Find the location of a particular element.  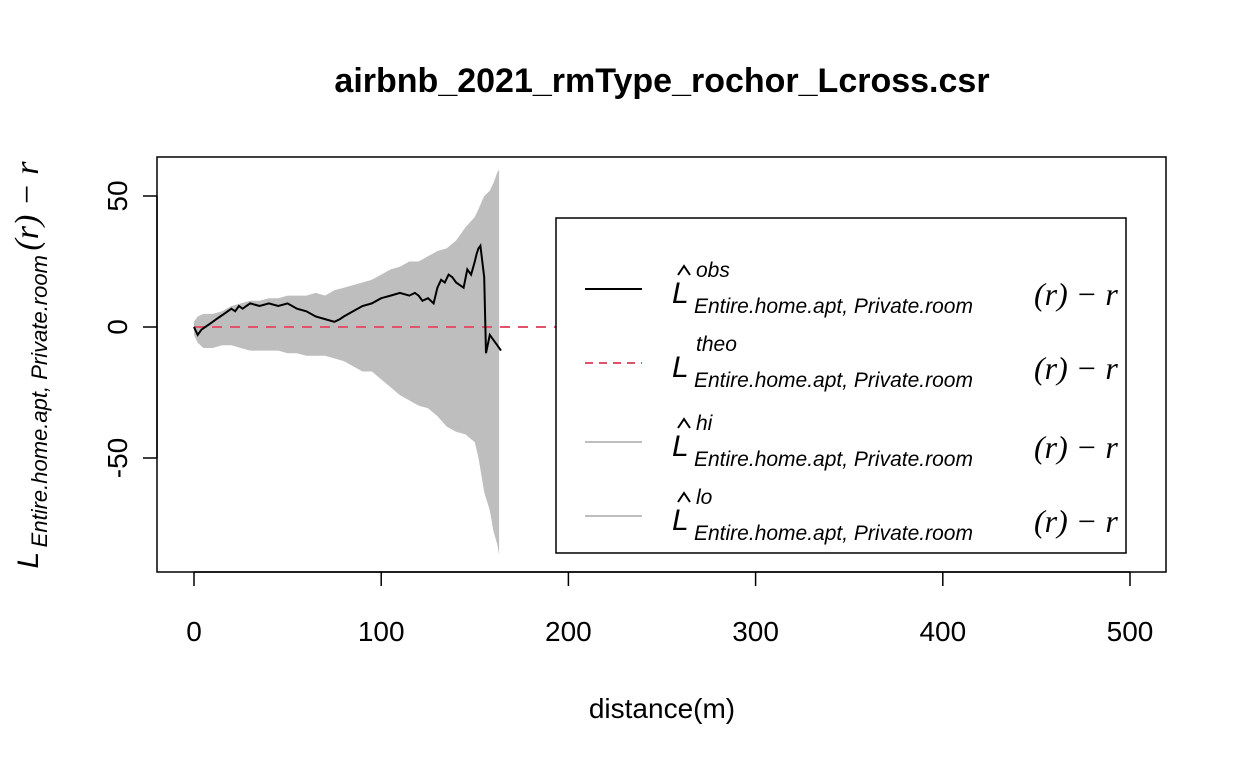

x-tick-label: 500 is located at coordinates (1130, 631).